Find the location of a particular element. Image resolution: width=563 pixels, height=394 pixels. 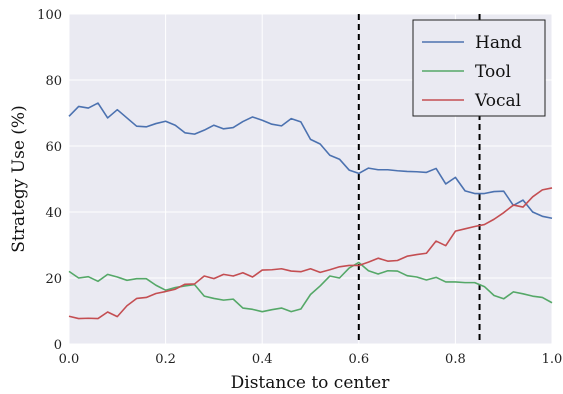

y-tick-label: 80 is located at coordinates (53, 81).